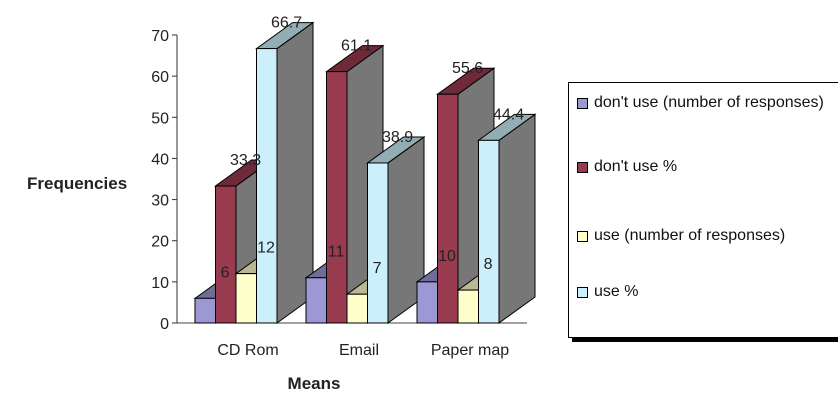 The width and height of the screenshot is (838, 398). What do you see at coordinates (636, 166) in the screenshot?
I see `legend-label: don't use %` at bounding box center [636, 166].